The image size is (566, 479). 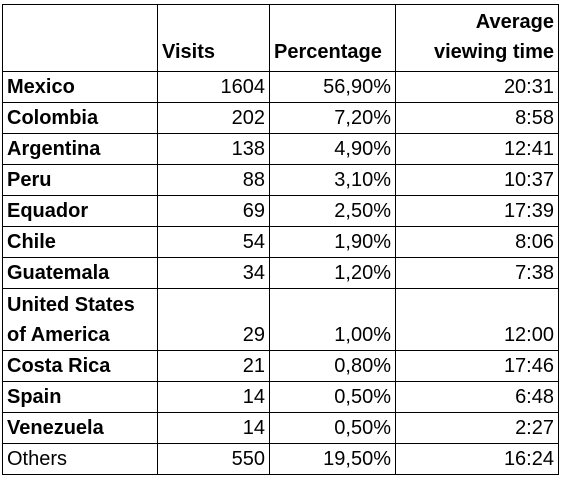 I want to click on avg-time-cell: 12:00, so click(x=477, y=320).